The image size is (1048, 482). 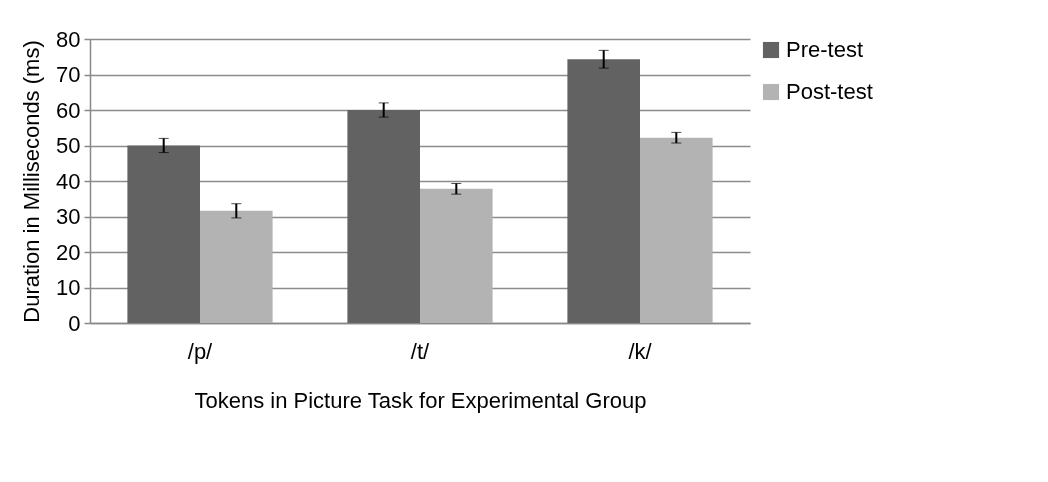 What do you see at coordinates (68, 181) in the screenshot?
I see `y-tick-label: 40` at bounding box center [68, 181].